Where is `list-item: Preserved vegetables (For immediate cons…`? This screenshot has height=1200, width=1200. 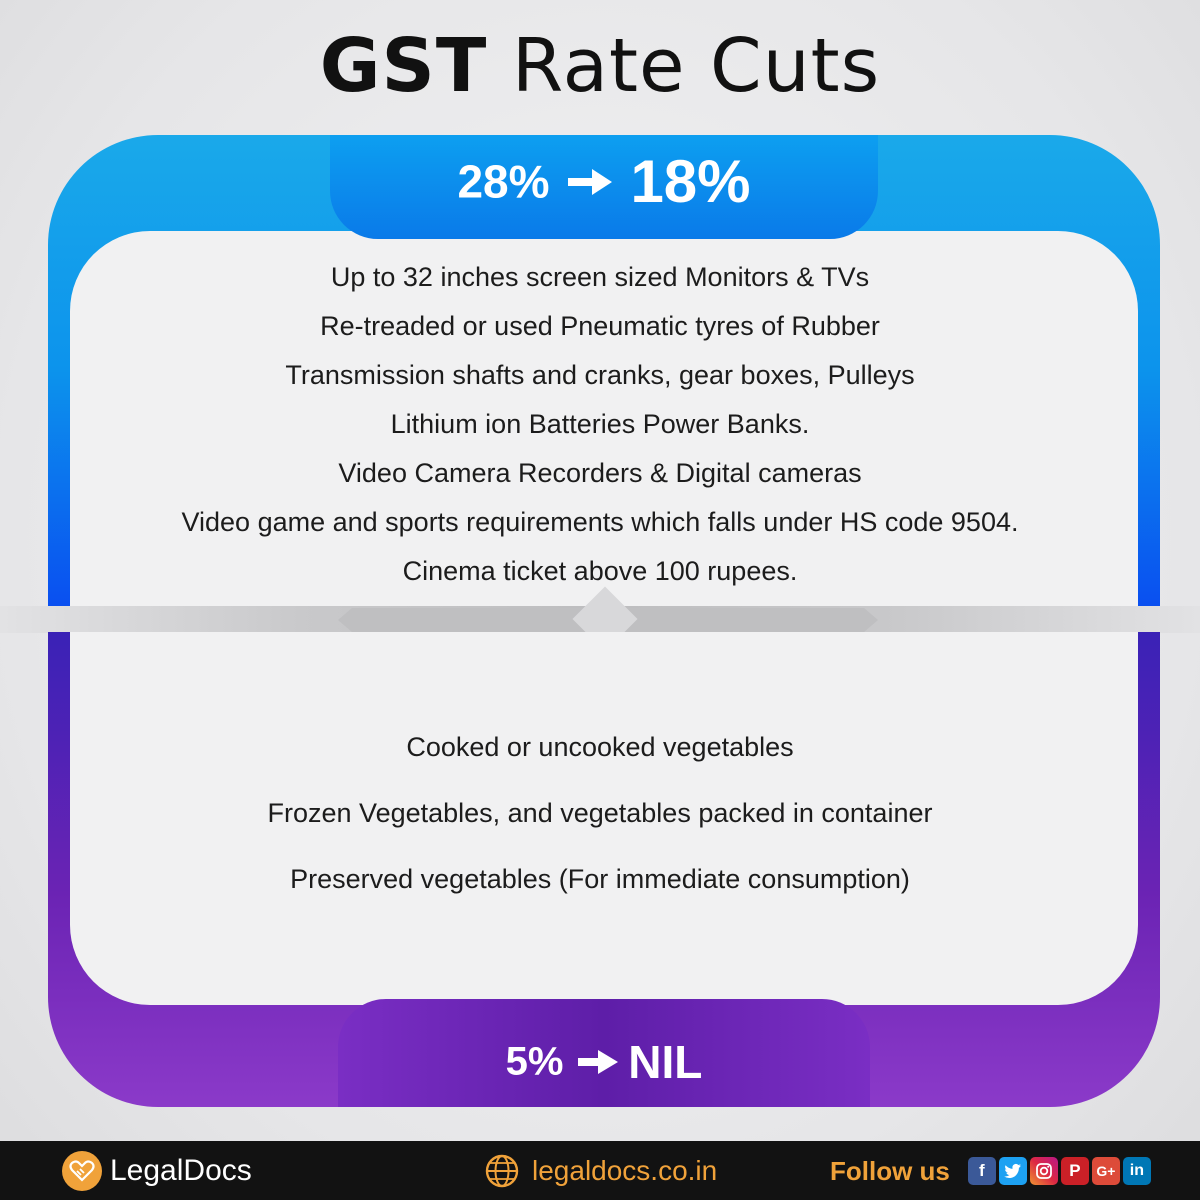
list-item: Preserved vegetables (For immediate cons… is located at coordinates (600, 879).